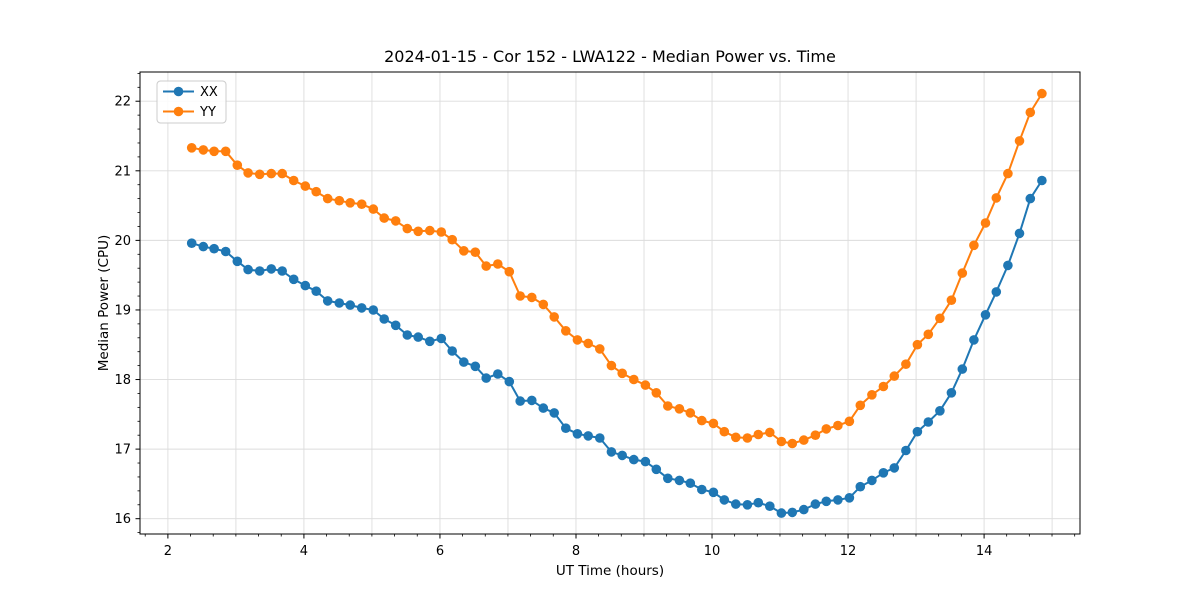 The image size is (1200, 600). Describe the element at coordinates (207, 112) in the screenshot. I see `legend-label-yy: YY` at that location.